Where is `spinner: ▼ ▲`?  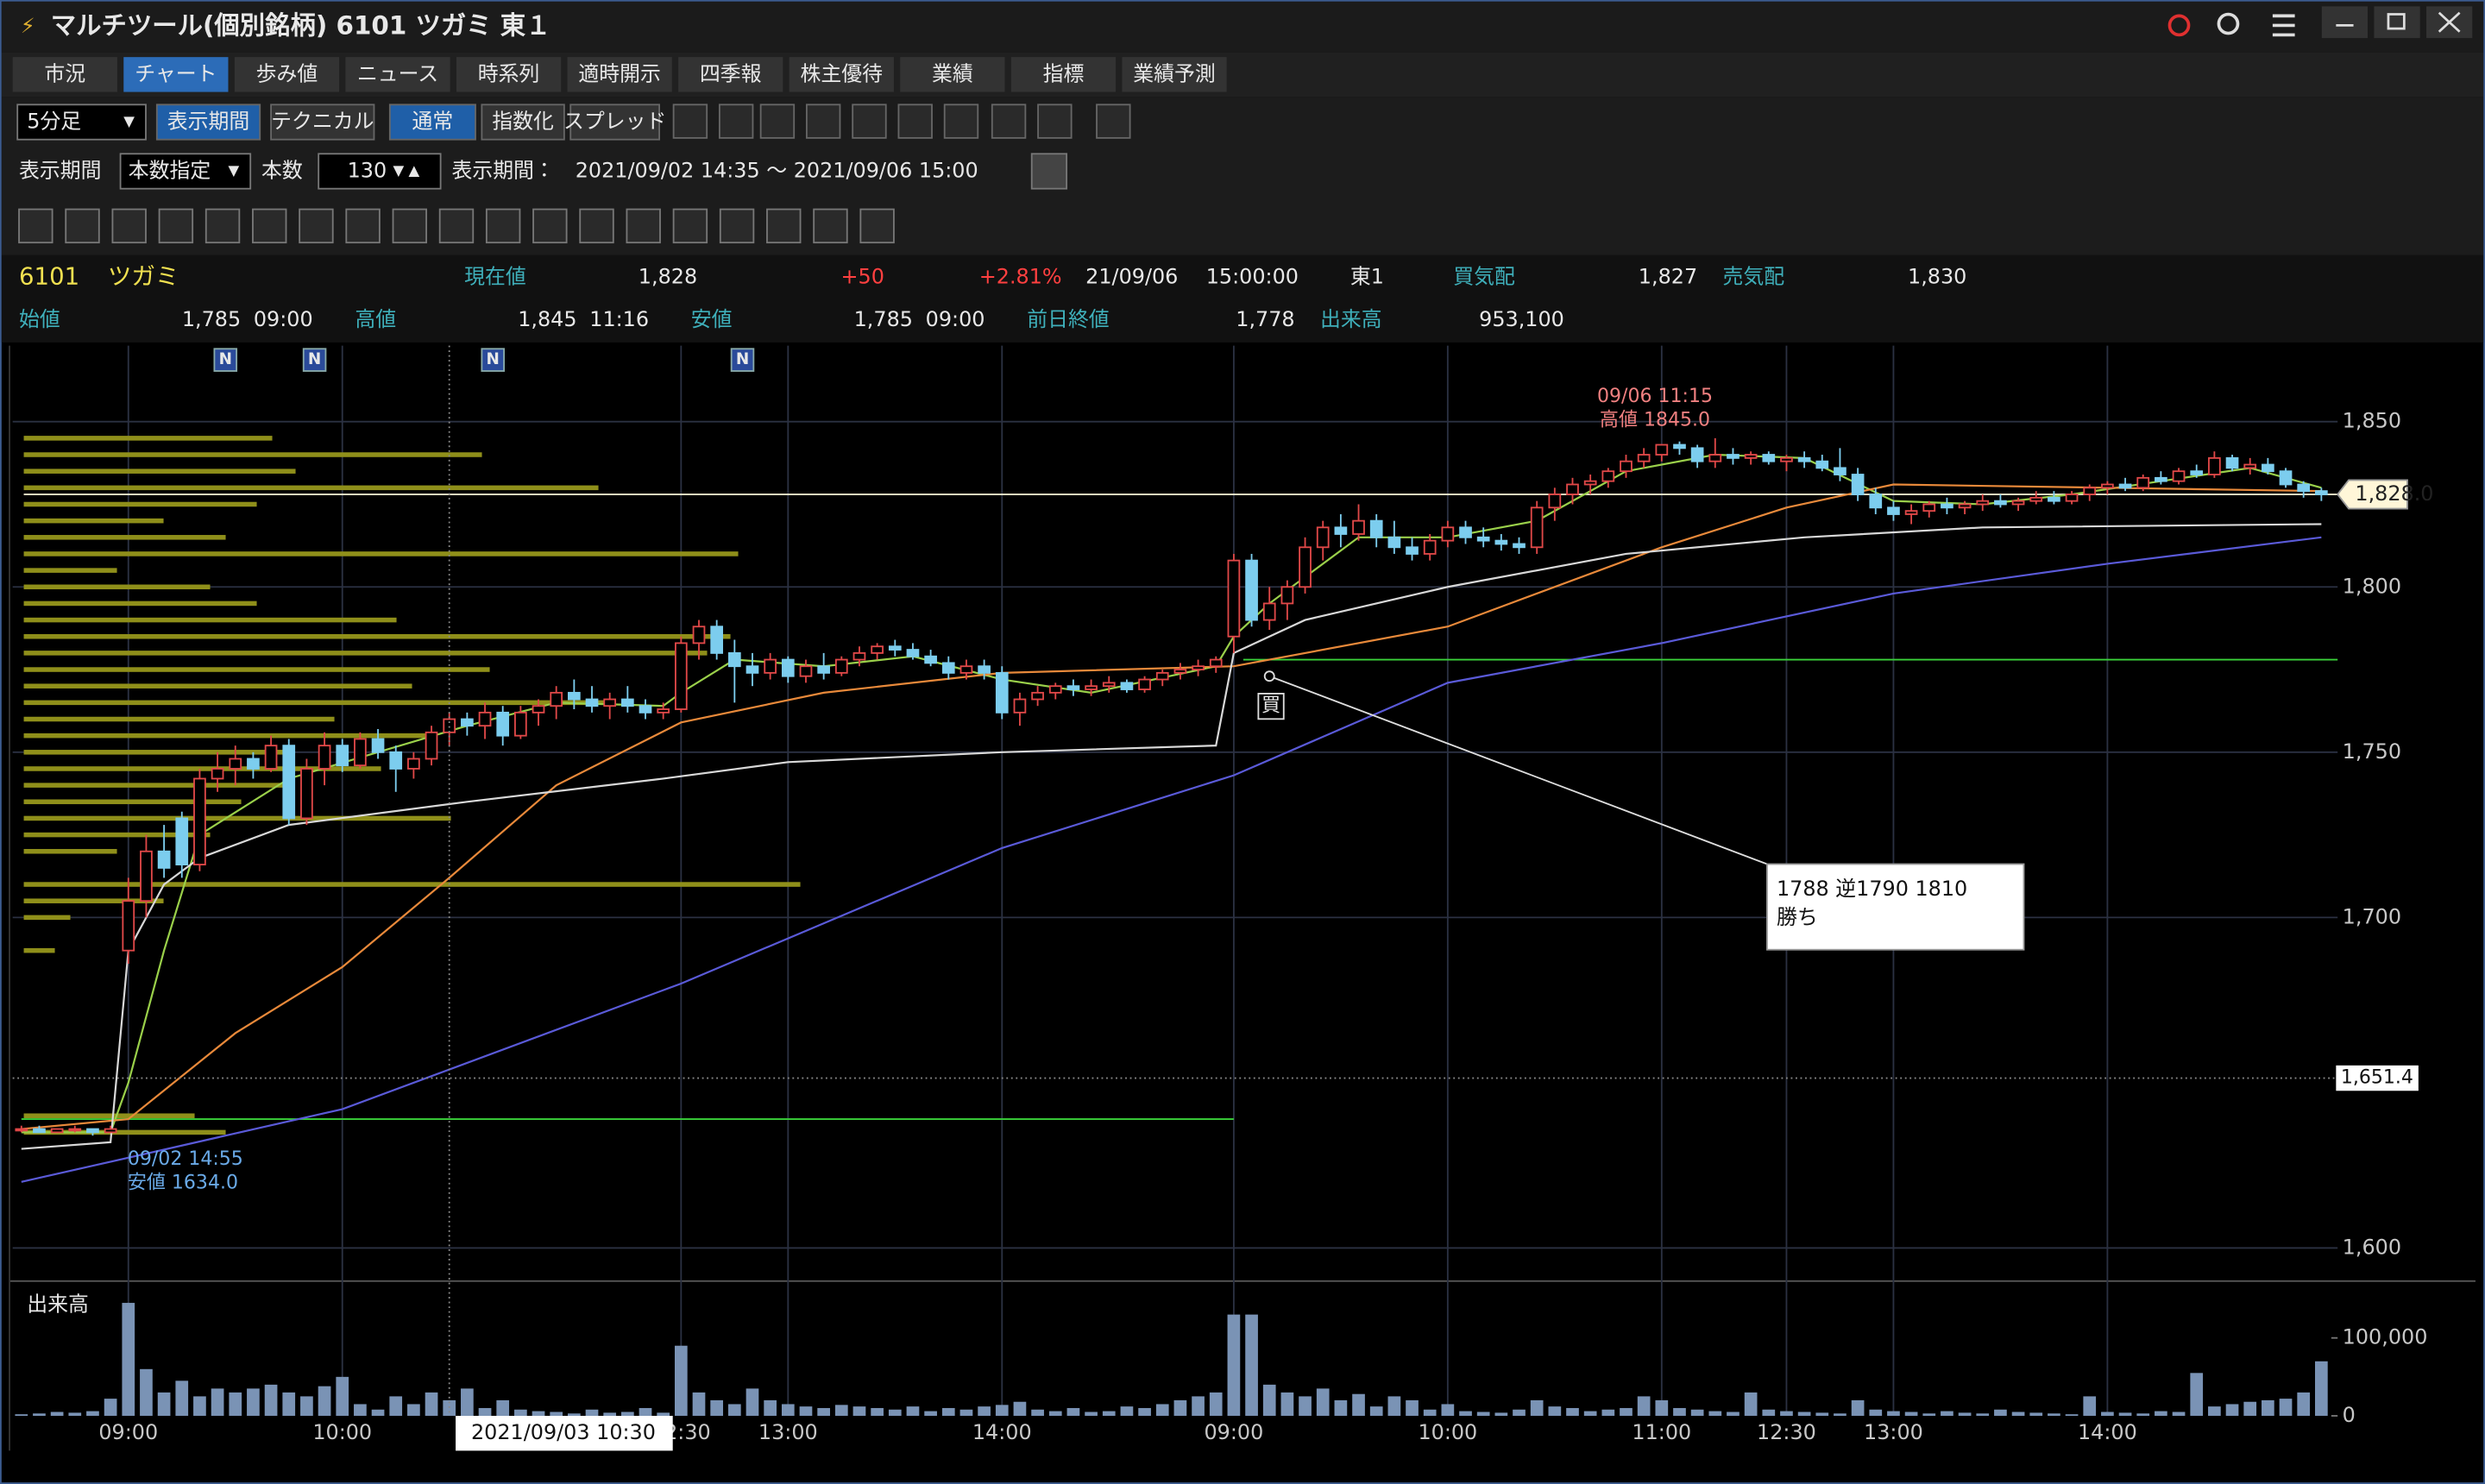
spinner: ▼ ▲ is located at coordinates (406, 170).